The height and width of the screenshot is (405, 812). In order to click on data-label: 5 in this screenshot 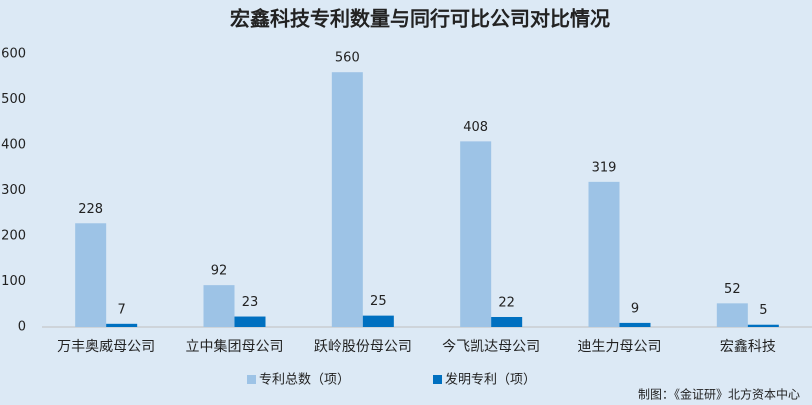, I will do `click(763, 310)`.